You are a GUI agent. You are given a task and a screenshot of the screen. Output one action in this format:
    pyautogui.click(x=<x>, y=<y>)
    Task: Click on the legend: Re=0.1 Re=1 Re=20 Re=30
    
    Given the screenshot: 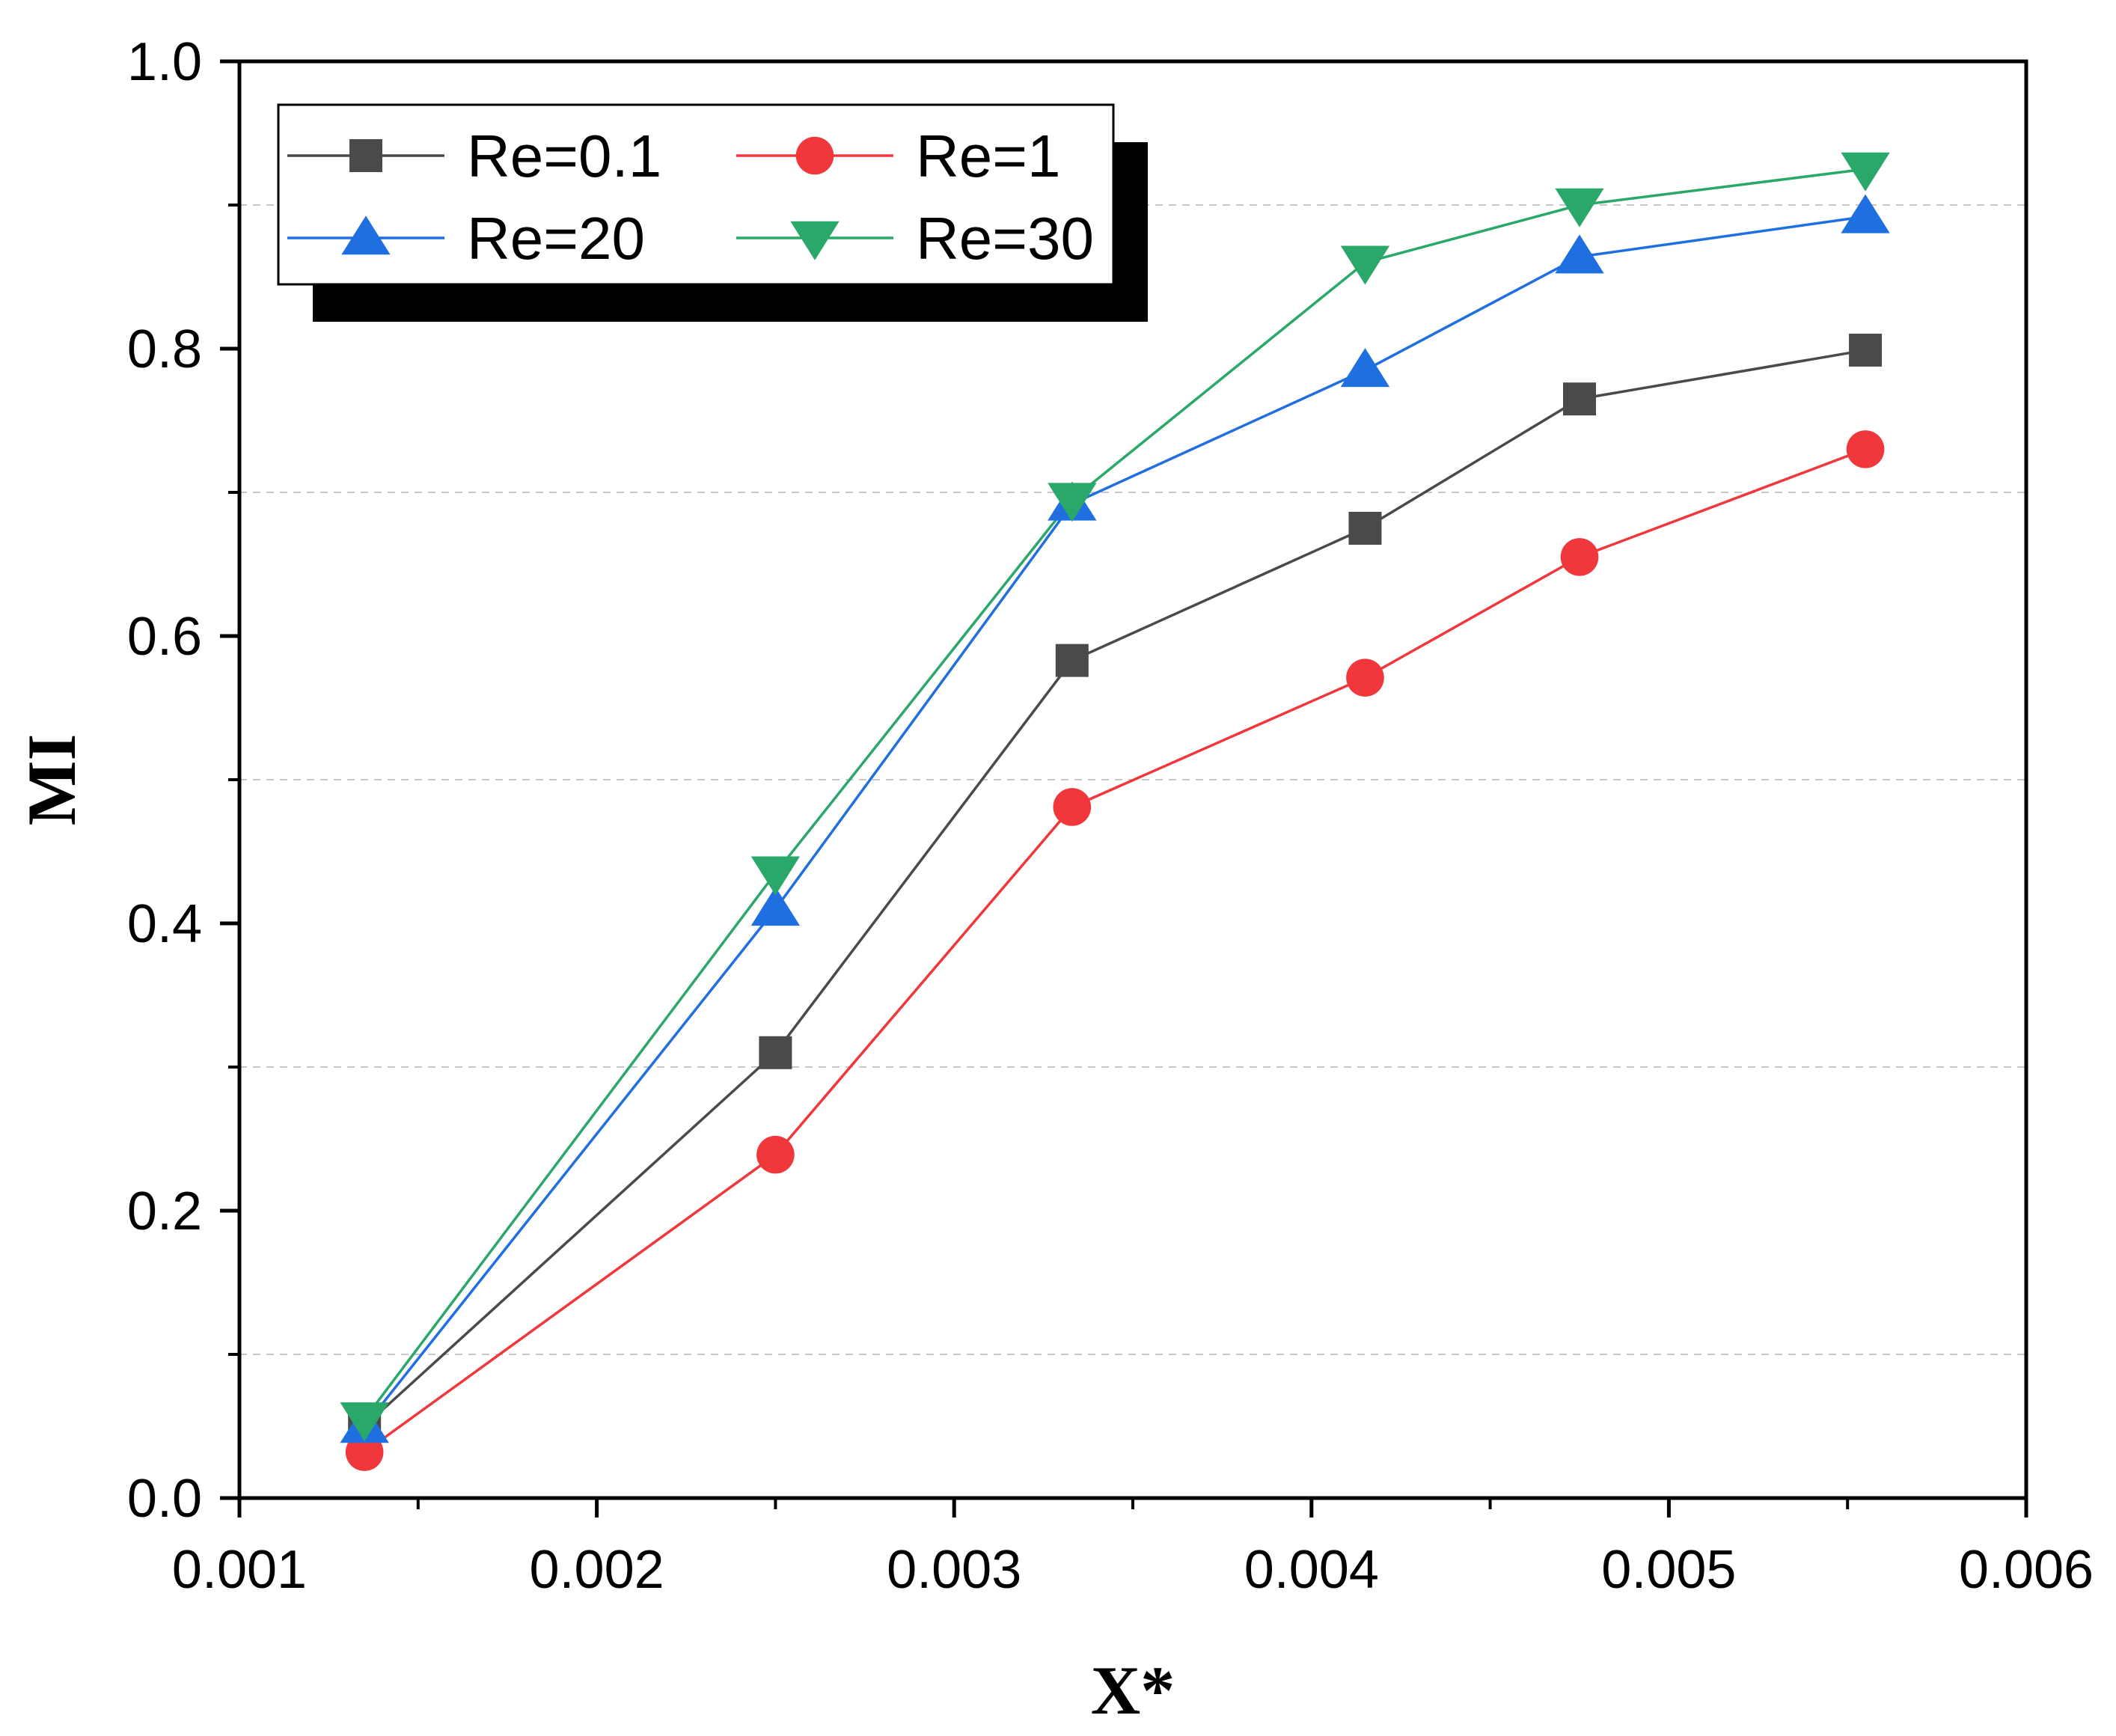 What is the action you would take?
    pyautogui.click(x=712, y=212)
    